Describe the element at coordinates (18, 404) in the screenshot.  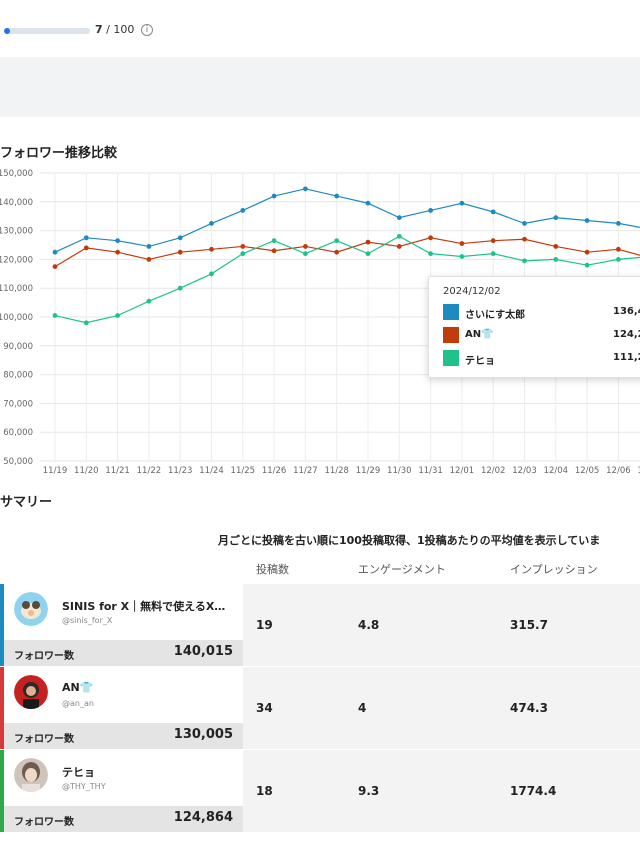
I see `y-tick-label: 70,000` at that location.